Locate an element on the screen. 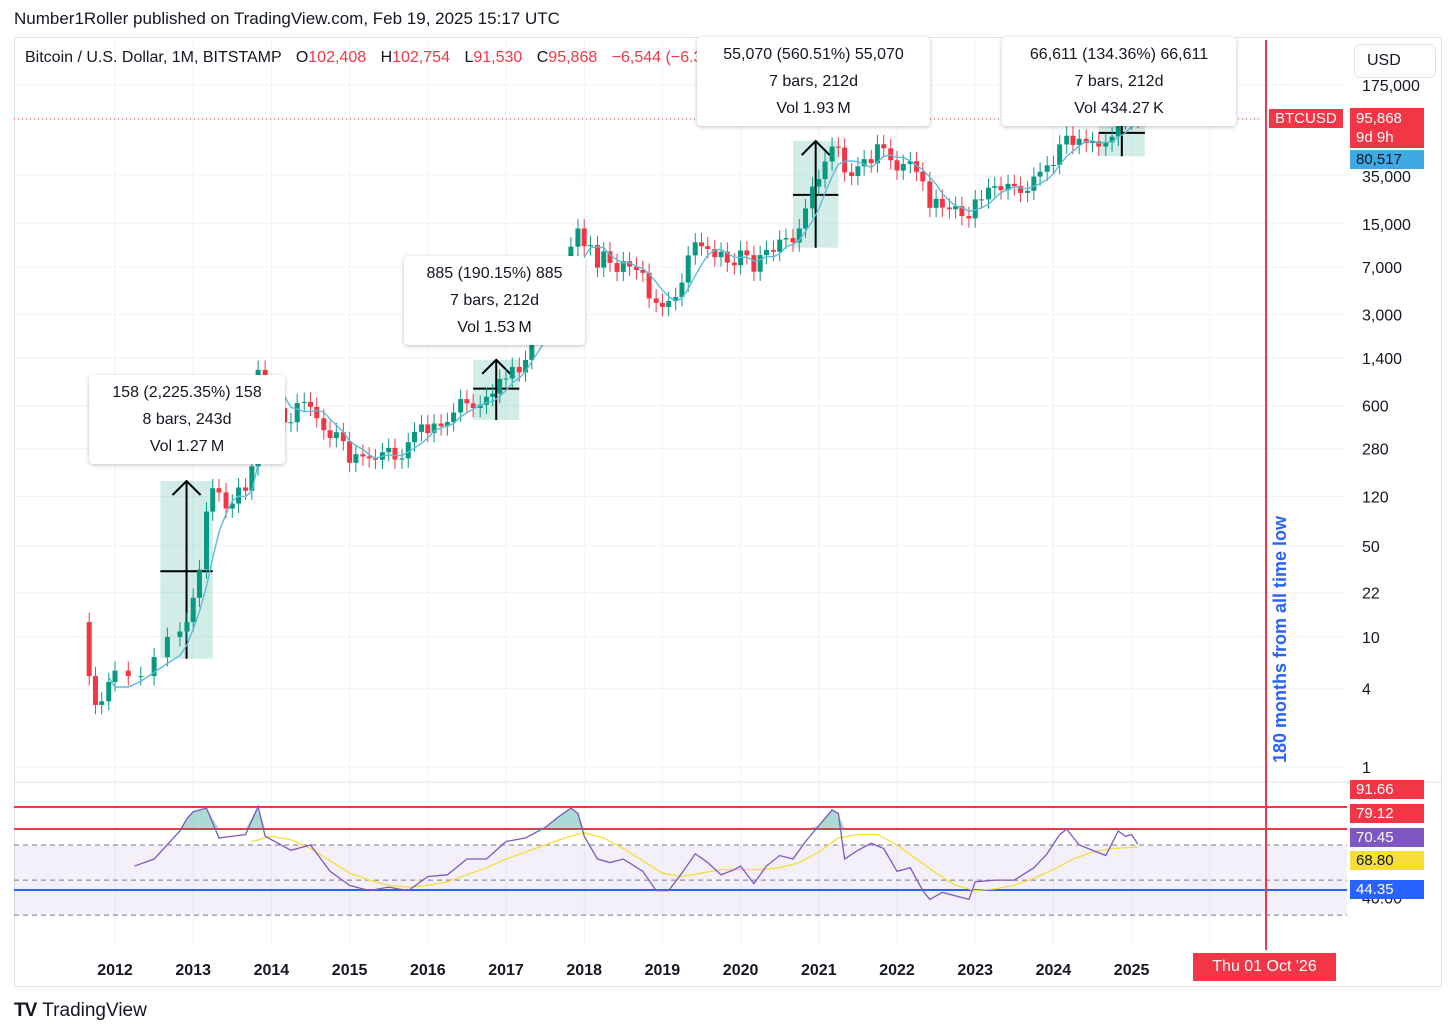 This screenshot has height=1036, width=1456. x-tick-label: 2014 is located at coordinates (272, 970).